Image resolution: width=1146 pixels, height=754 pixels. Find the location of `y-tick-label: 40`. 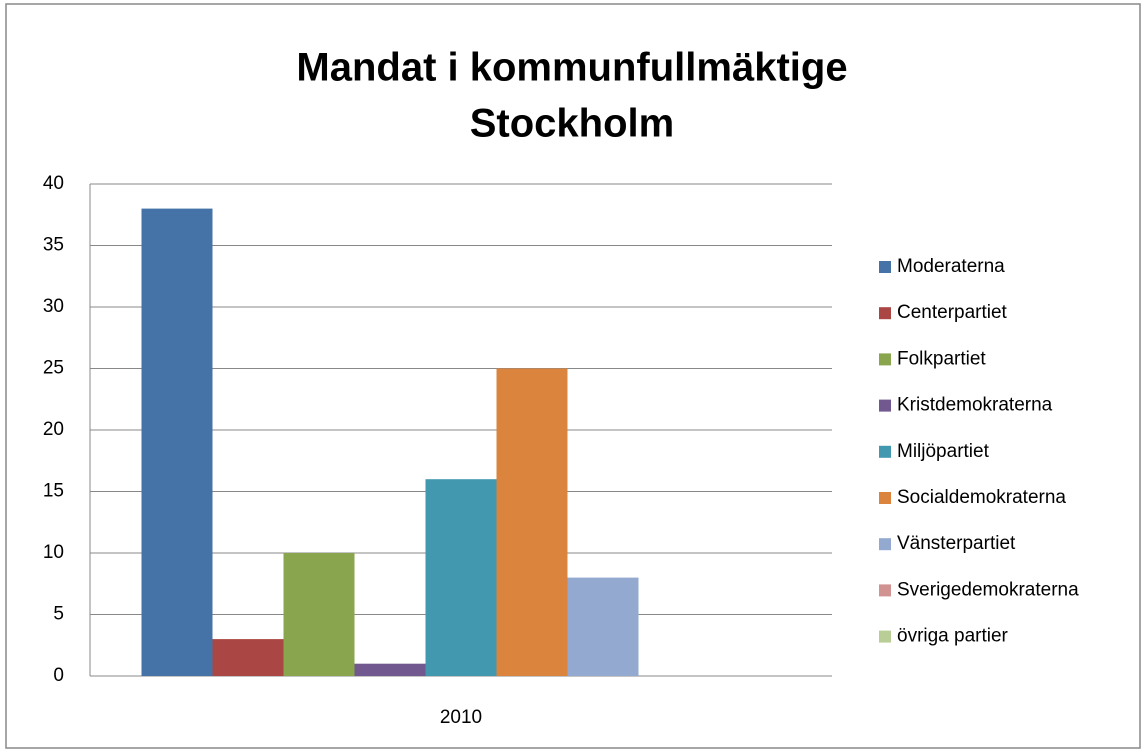

y-tick-label: 40 is located at coordinates (53, 183).